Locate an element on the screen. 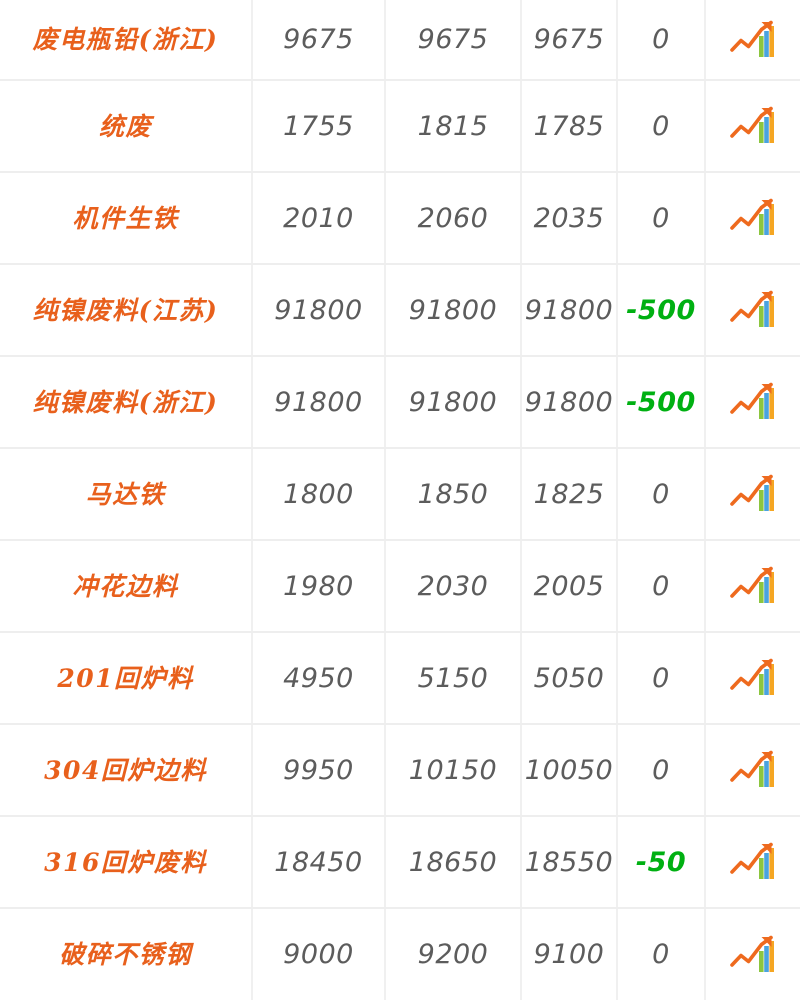  cell-low-price: 9950 is located at coordinates (319, 770).